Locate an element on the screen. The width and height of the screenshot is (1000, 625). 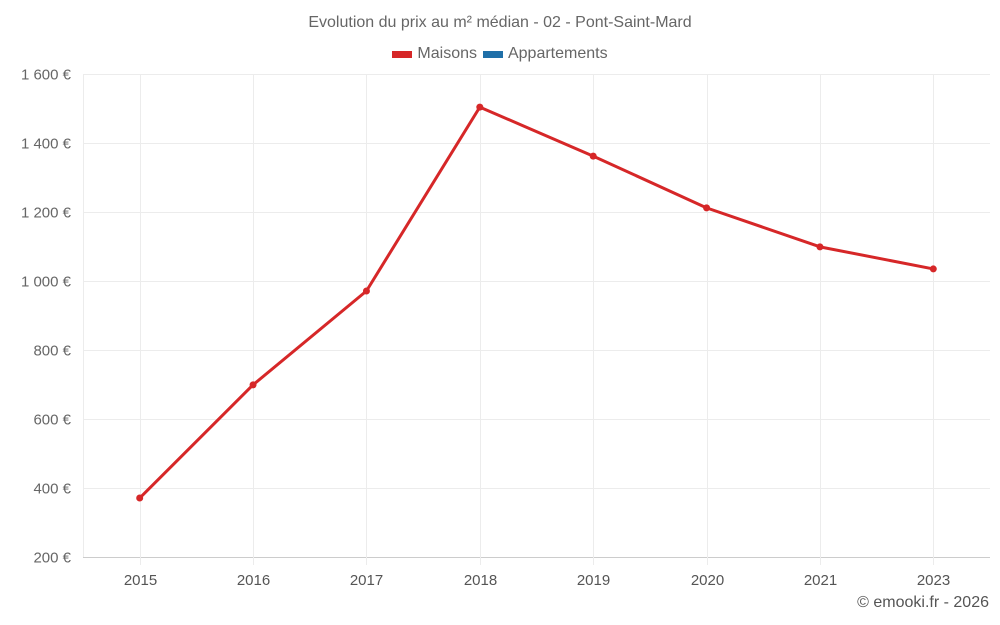
legend-item-appartements: Appartements is located at coordinates (545, 54).